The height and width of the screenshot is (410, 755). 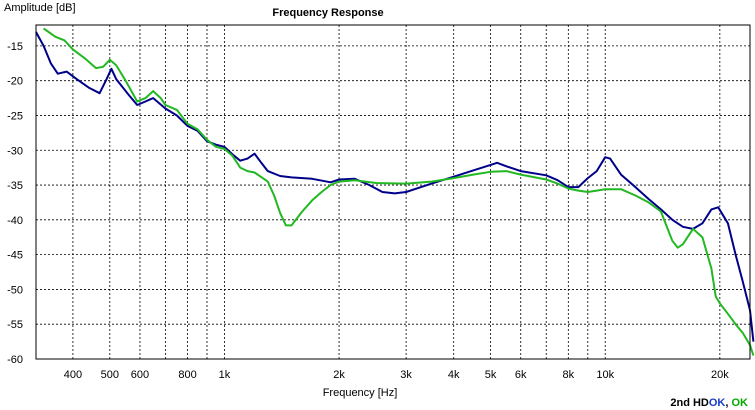 What do you see at coordinates (521, 375) in the screenshot?
I see `x-tick-label: 6k` at bounding box center [521, 375].